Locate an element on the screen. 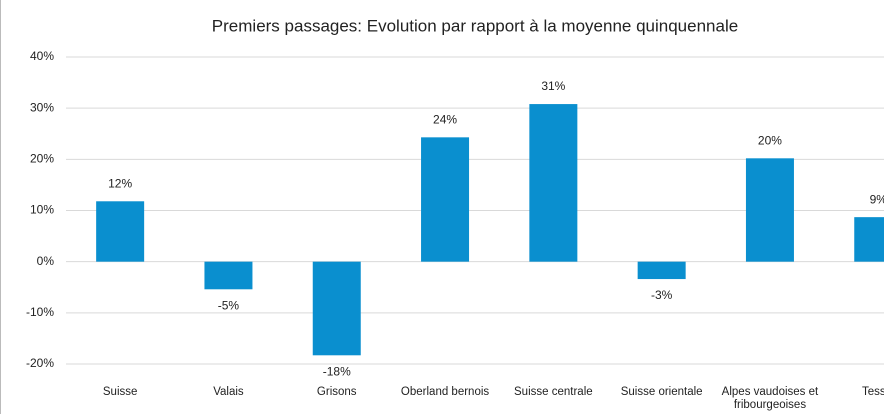 The height and width of the screenshot is (414, 884). x-tick-label-box: Tessin is located at coordinates (872, 392).